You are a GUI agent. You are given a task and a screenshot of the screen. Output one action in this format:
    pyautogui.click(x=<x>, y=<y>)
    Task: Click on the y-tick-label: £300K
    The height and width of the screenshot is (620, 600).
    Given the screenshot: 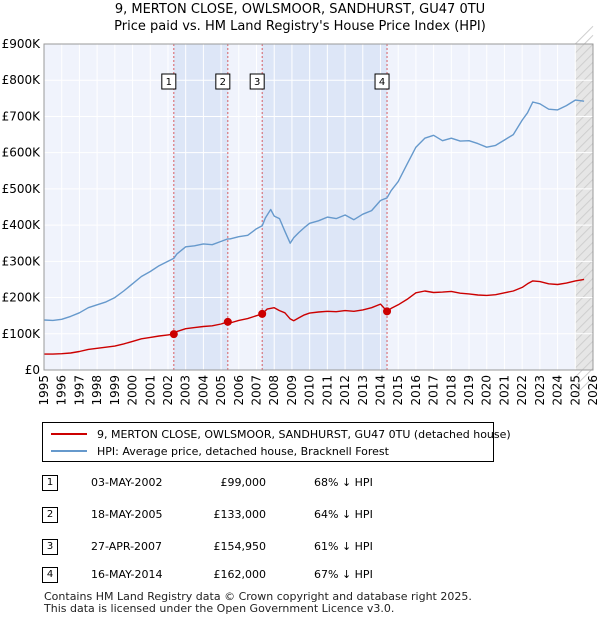 What is the action you would take?
    pyautogui.click(x=22, y=261)
    